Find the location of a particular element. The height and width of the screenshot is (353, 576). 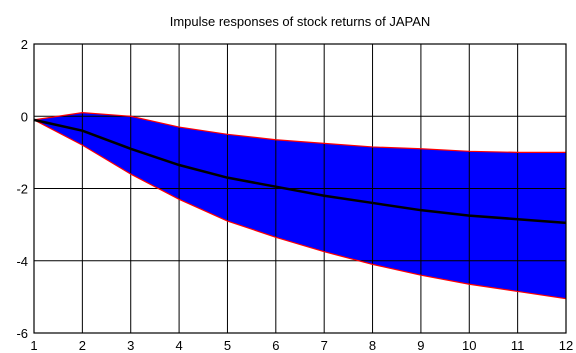

x-tick-label: 11 is located at coordinates (518, 345).